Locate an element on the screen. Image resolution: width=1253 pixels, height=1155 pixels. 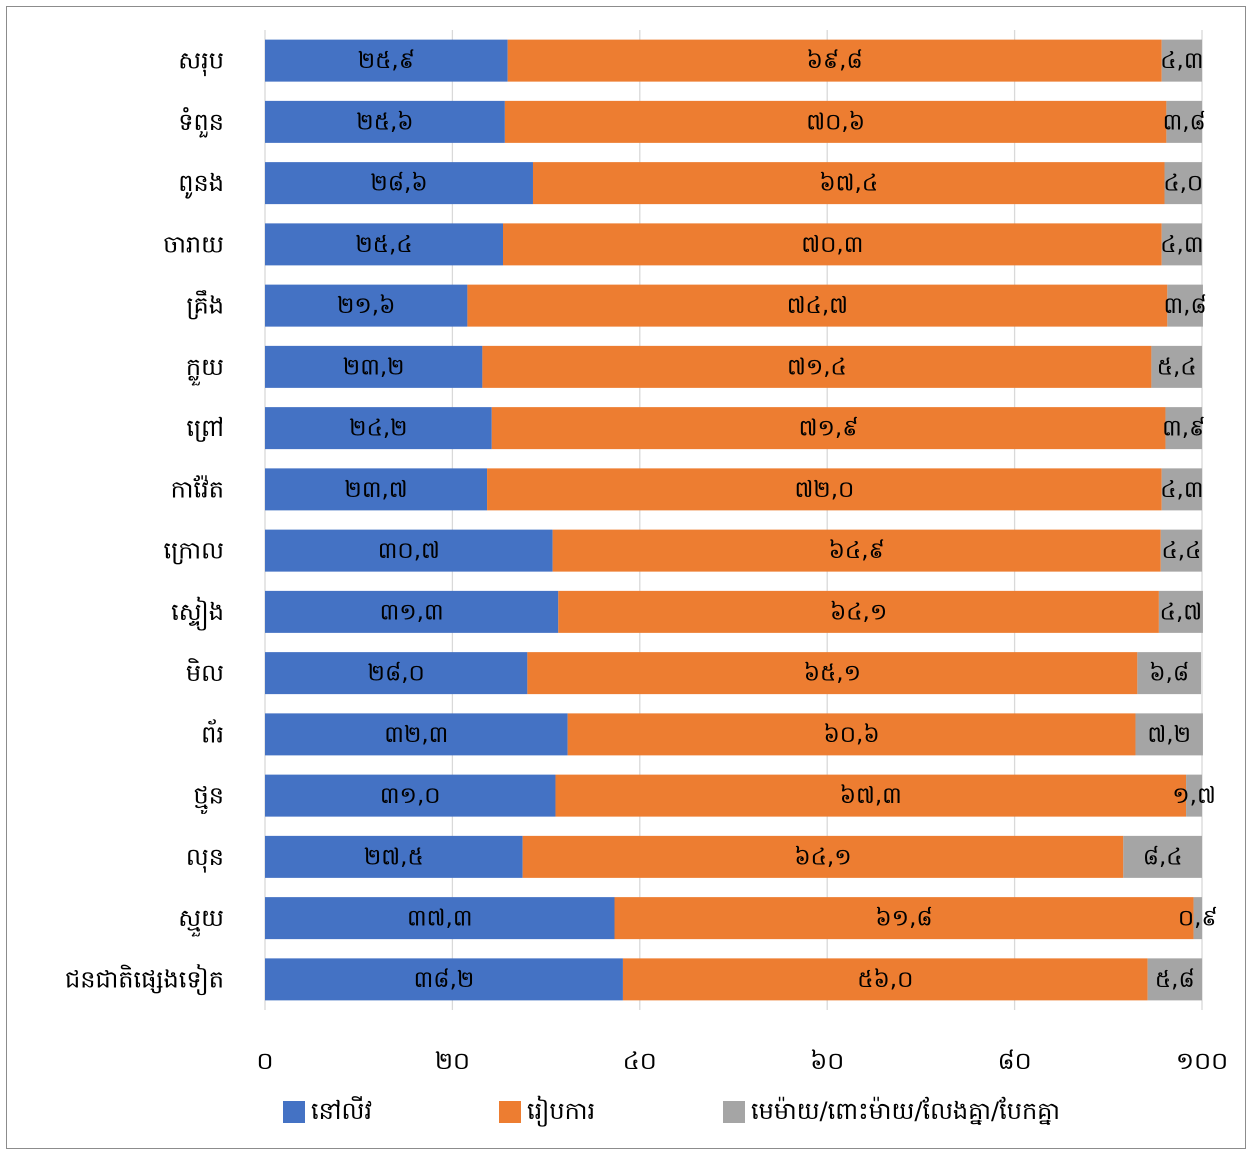
category-label-5: ក្លួយ is located at coordinates (205, 369).